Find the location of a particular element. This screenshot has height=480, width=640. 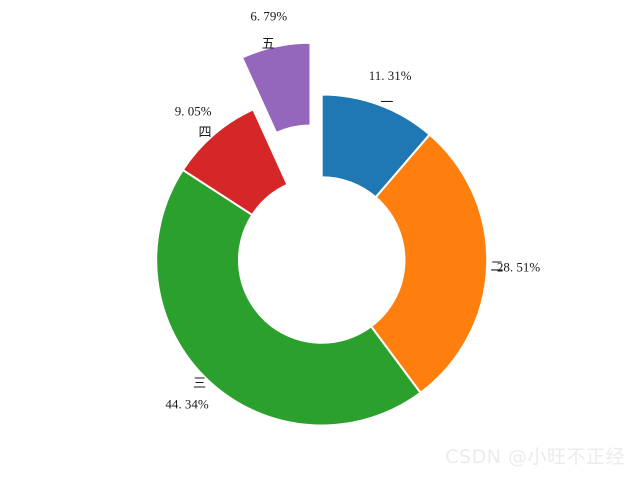

csdn-watermark: CSDN @小旺不正经 is located at coordinates (535, 457).